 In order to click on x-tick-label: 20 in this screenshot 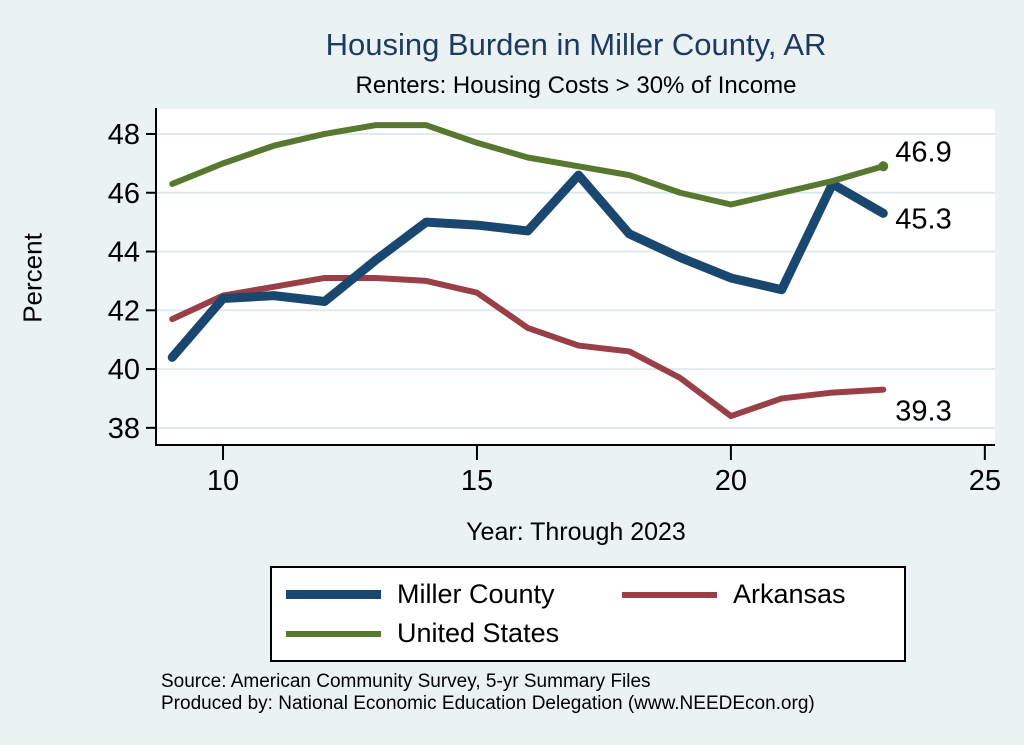, I will do `click(731, 481)`.